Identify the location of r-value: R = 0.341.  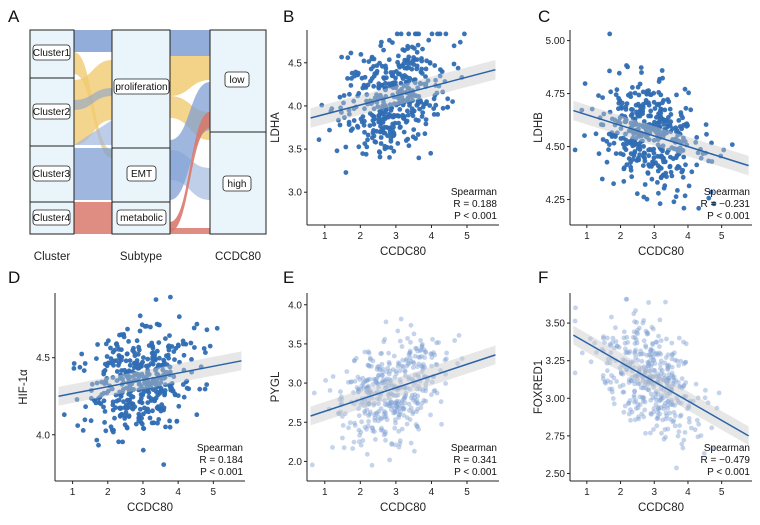
(475, 460).